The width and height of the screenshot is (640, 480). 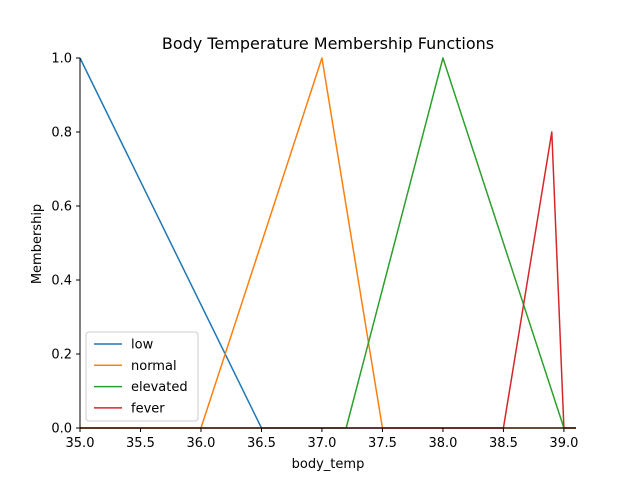 What do you see at coordinates (328, 43) in the screenshot?
I see `chart-title: Body Temperature Membership Functions` at bounding box center [328, 43].